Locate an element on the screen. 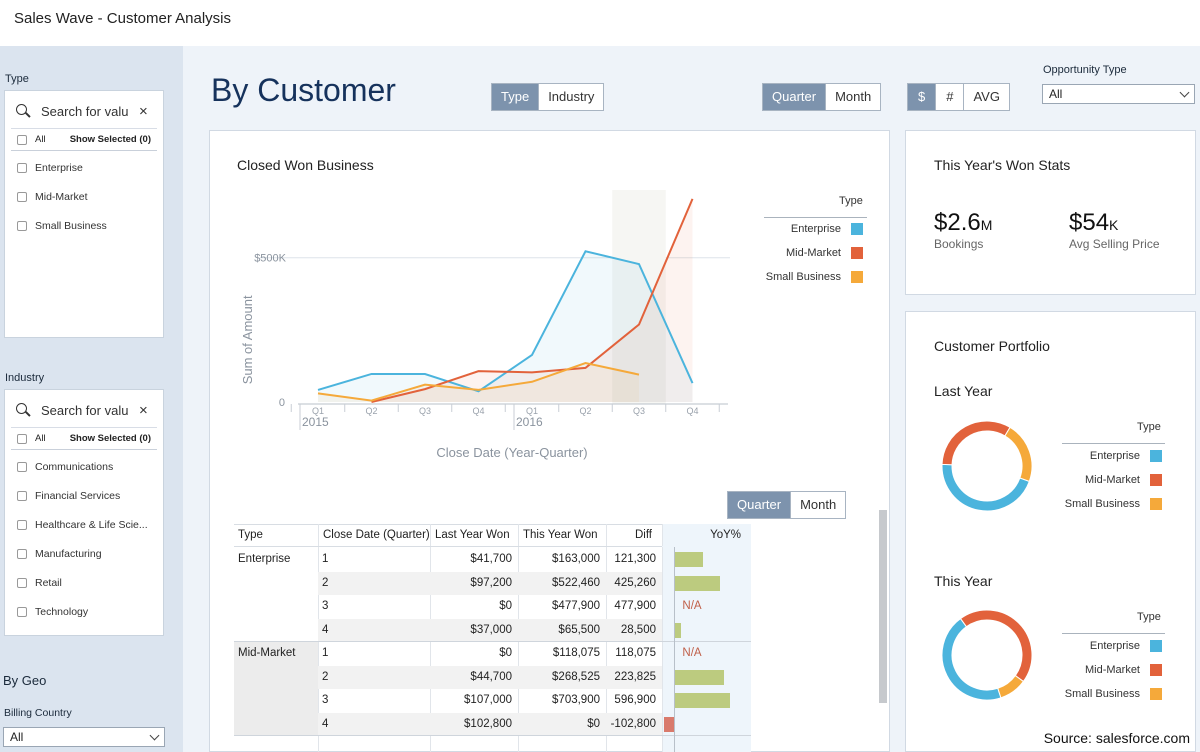 This screenshot has width=1200, height=752. option-label: Retail is located at coordinates (48, 582).